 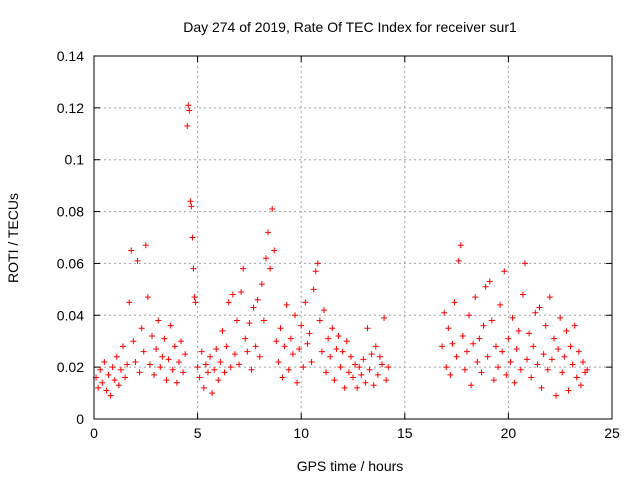 I want to click on y-tick-label: 0.04, so click(x=70, y=315).